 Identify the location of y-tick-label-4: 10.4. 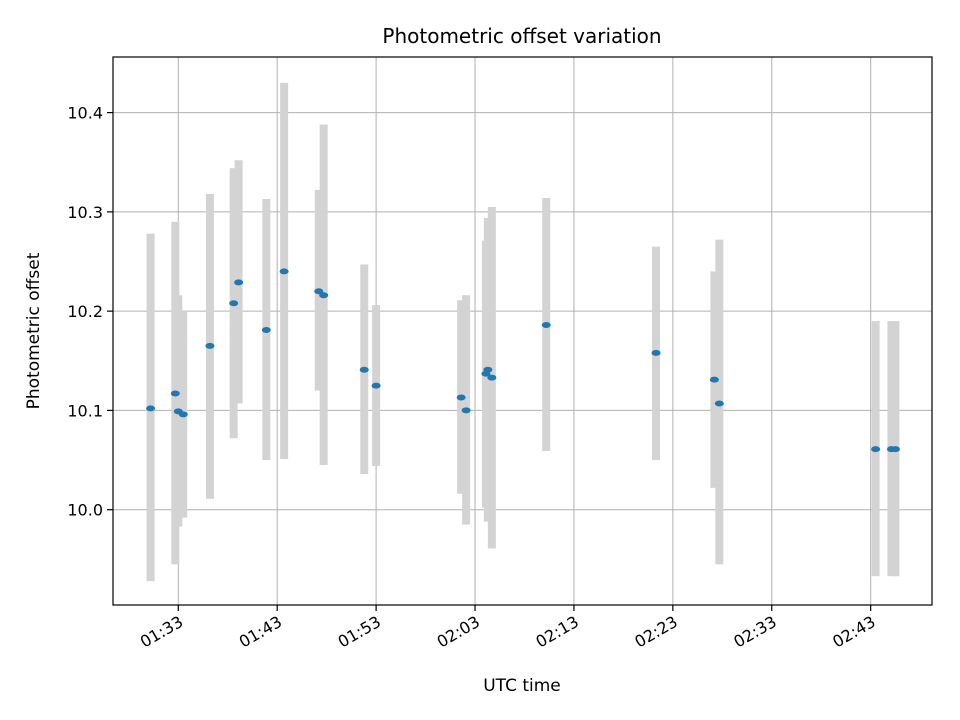
(85, 113).